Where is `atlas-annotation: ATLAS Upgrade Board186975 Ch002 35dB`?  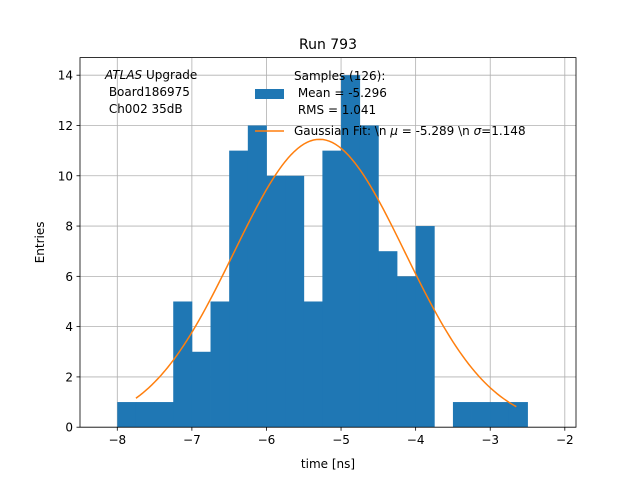 atlas-annotation: ATLAS Upgrade Board186975 Ch002 35dB is located at coordinates (150, 92).